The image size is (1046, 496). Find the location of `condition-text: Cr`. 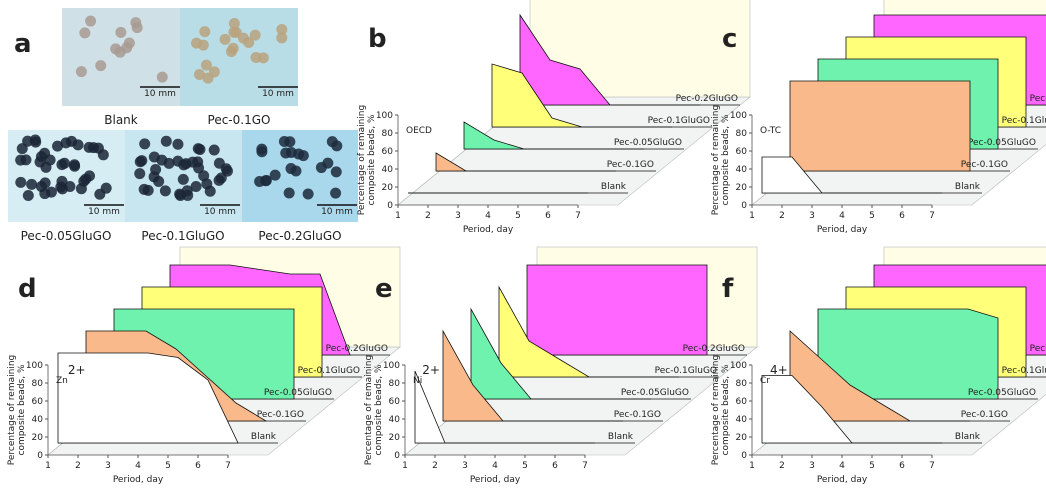

condition-text: Cr is located at coordinates (765, 381).